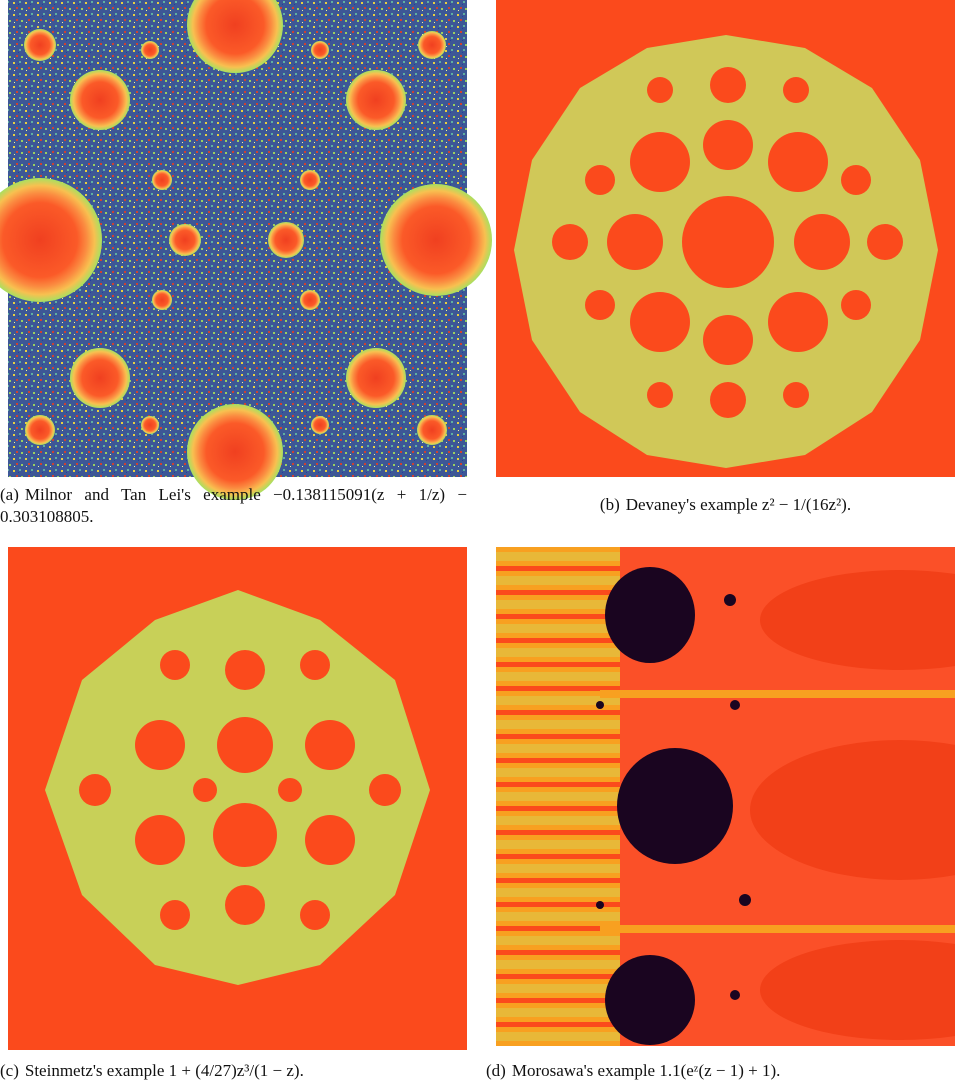 The width and height of the screenshot is (955, 1086). What do you see at coordinates (738, 504) in the screenshot?
I see `caption-text: Devaney's example z² − 1/(16z²).` at bounding box center [738, 504].